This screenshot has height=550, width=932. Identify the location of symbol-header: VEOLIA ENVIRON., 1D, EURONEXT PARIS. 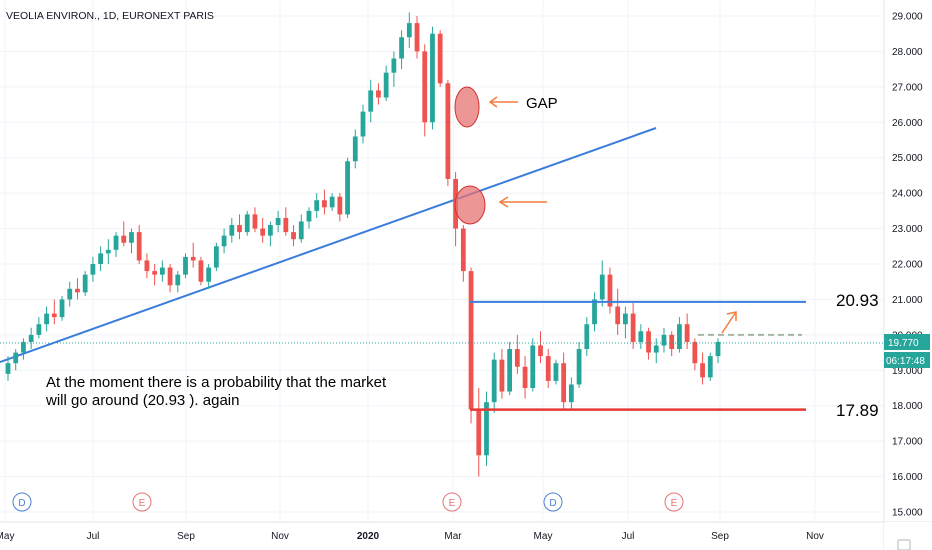
(110, 16).